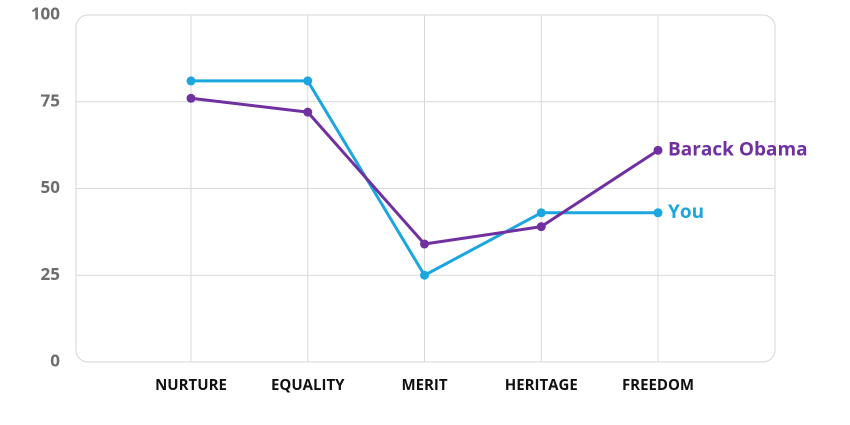  I want to click on x-tick-label: FREEDOM, so click(658, 385).